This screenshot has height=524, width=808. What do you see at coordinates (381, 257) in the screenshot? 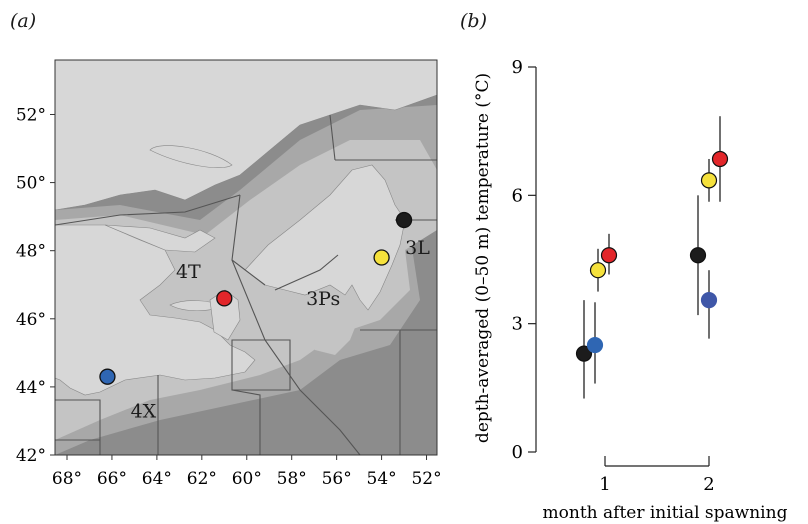
I see `site-yellow` at bounding box center [381, 257].